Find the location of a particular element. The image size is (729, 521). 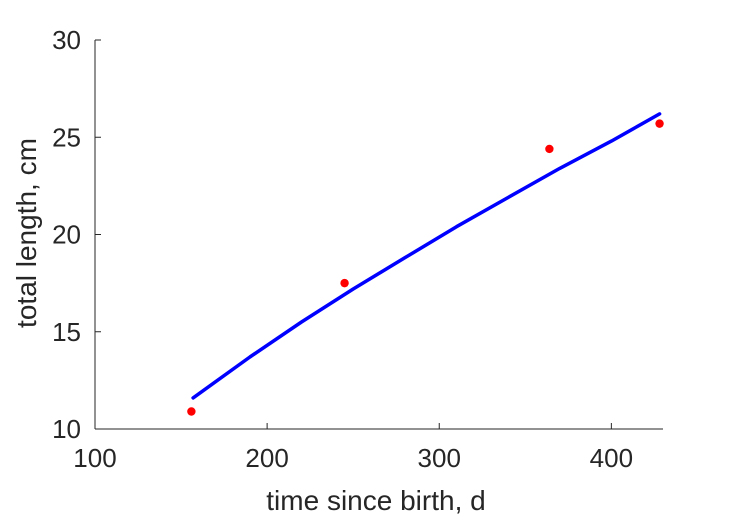

x-tick-label: 100 is located at coordinates (94, 458).